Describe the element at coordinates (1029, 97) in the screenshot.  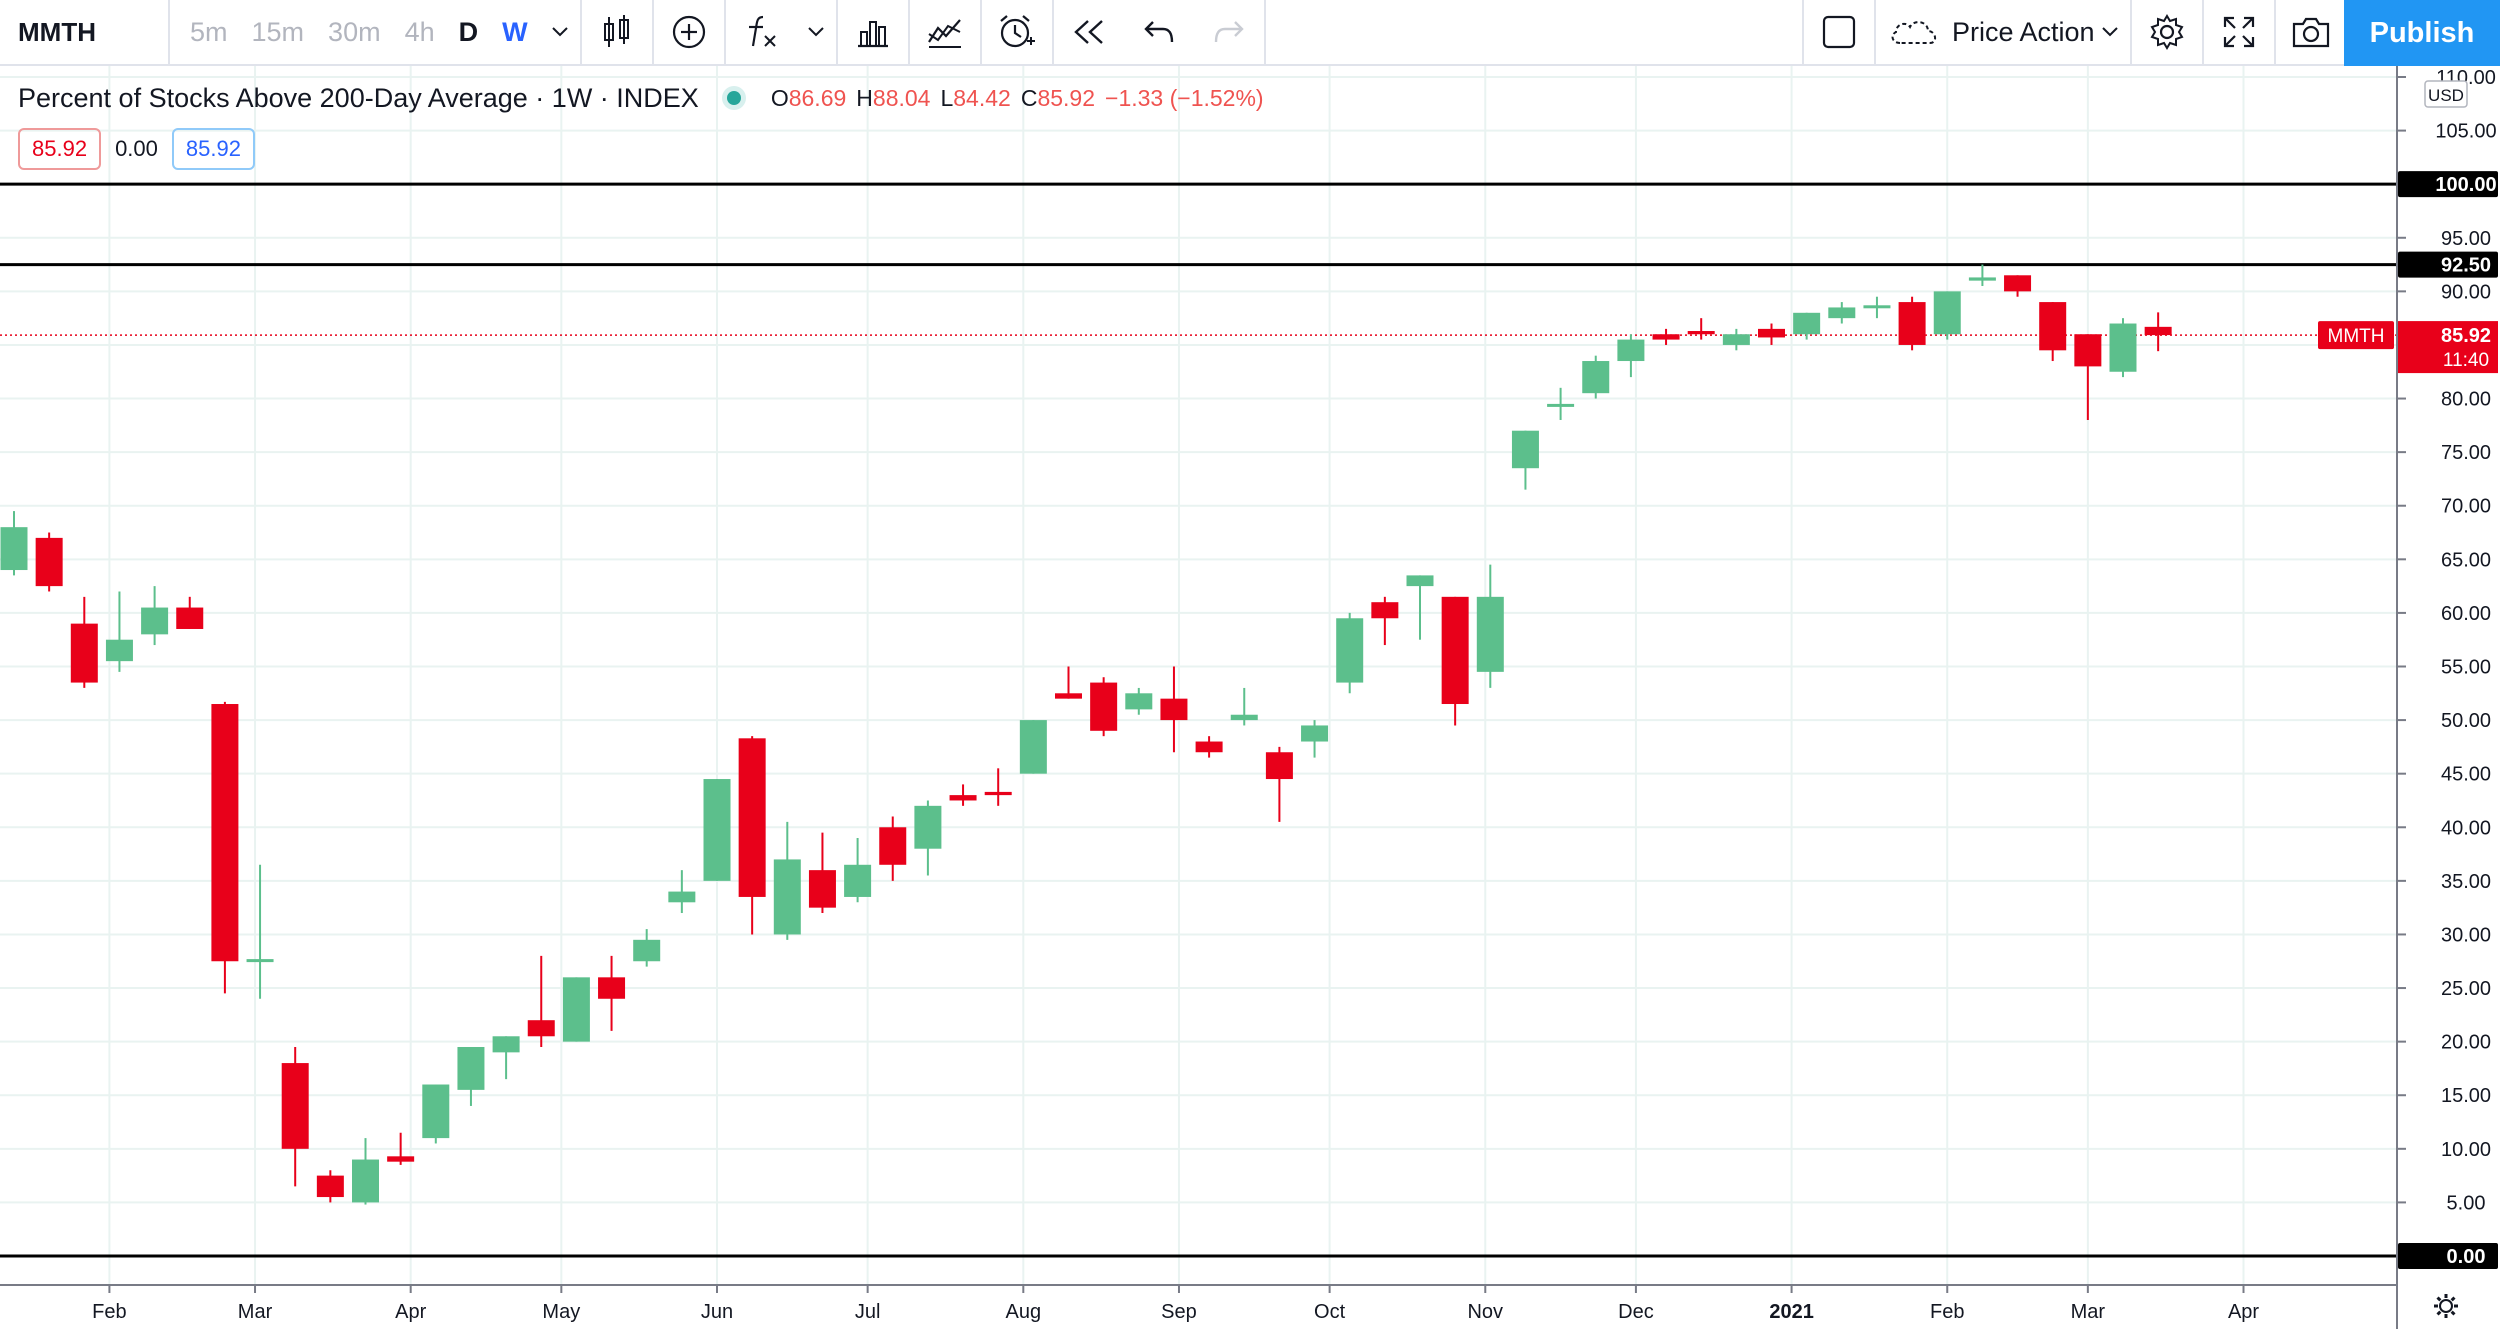
I see `close-label: C` at that location.